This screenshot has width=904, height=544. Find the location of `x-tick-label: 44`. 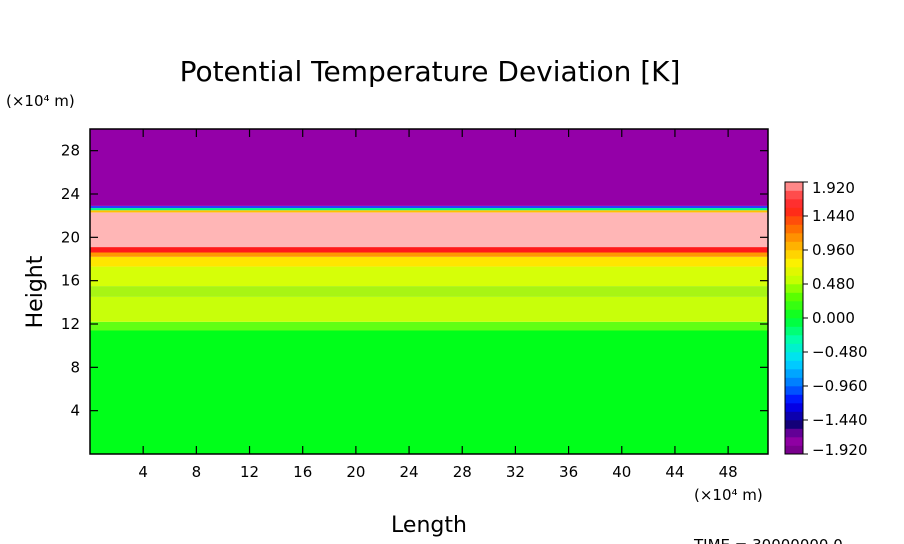

x-tick-label: 44 is located at coordinates (674, 472).